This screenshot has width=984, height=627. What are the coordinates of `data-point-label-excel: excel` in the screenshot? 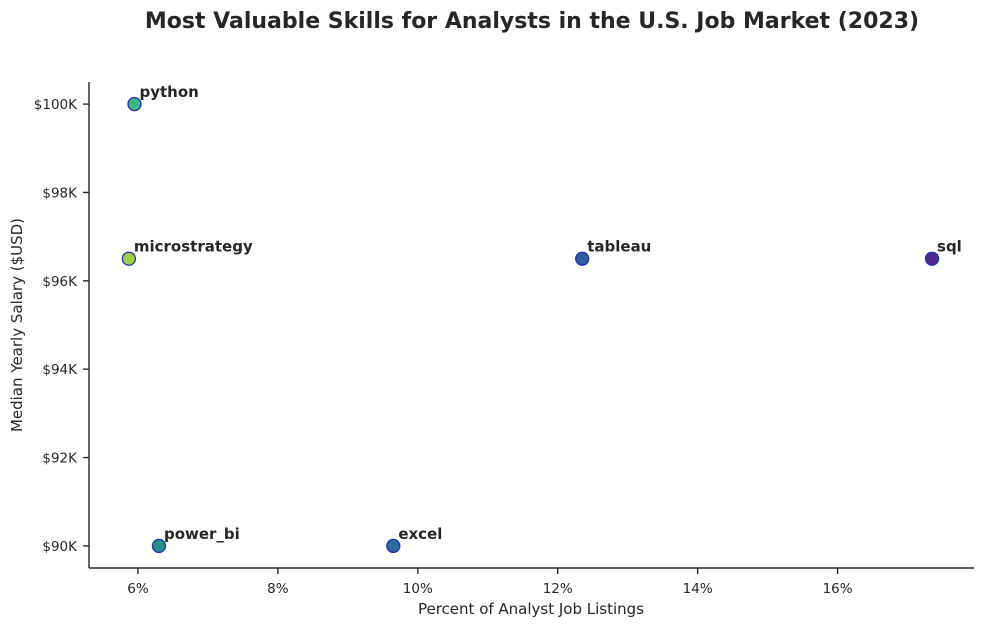 It's located at (420, 534).